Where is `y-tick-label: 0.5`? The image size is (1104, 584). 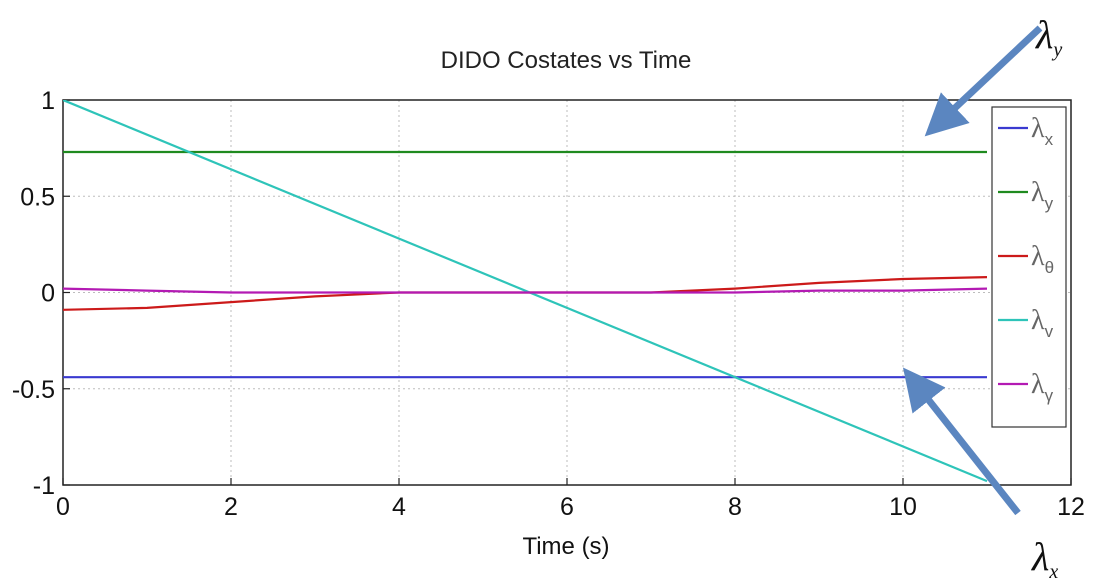 y-tick-label: 0.5 is located at coordinates (37, 197).